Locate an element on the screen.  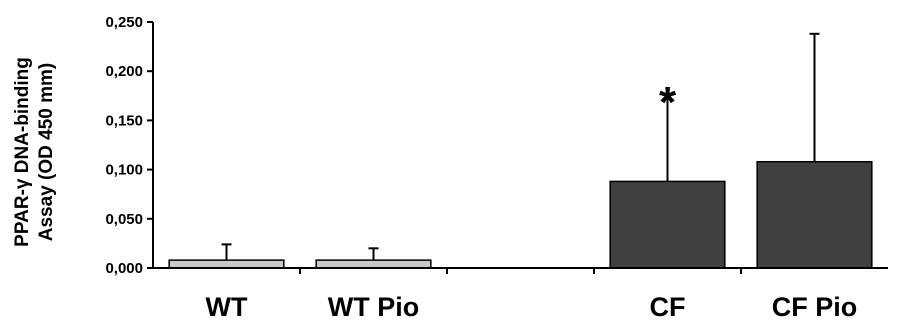
significance-marker: * is located at coordinates (668, 102).